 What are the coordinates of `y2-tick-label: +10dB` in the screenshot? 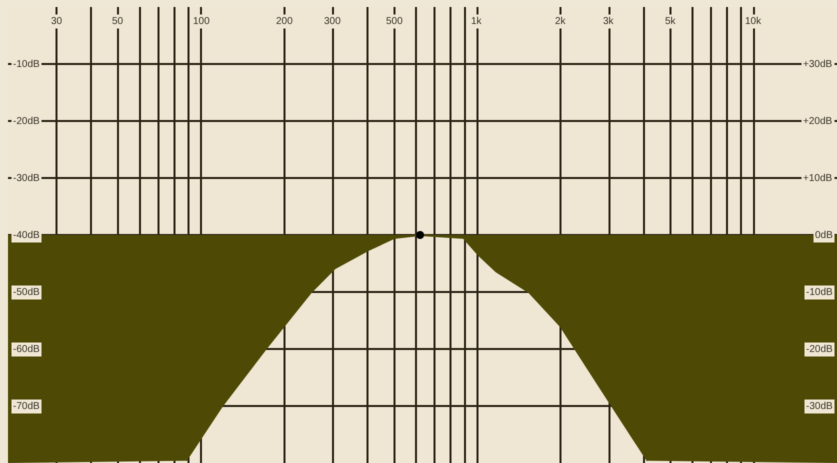 It's located at (818, 178).